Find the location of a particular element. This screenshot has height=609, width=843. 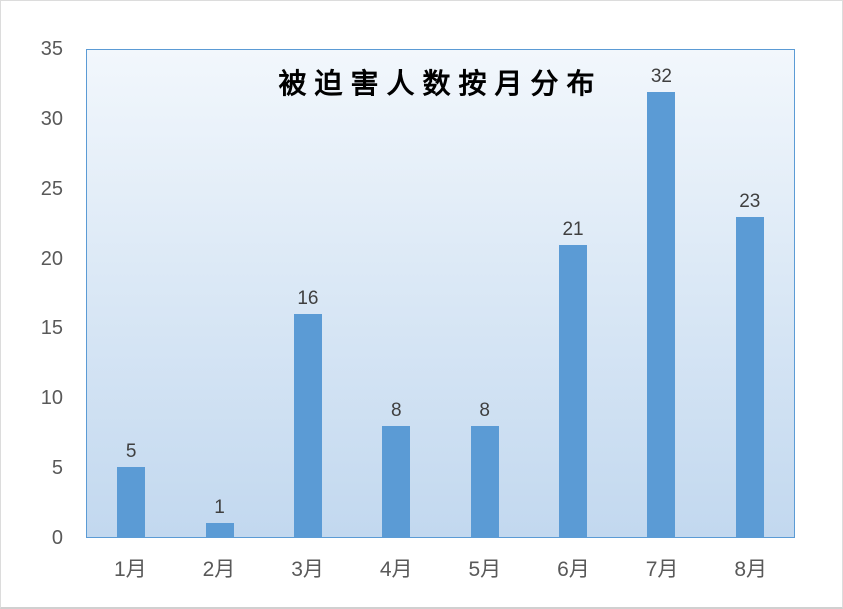

y-axis-labels: 0 5 10 15 20 25 30 35 is located at coordinates (33, 293).